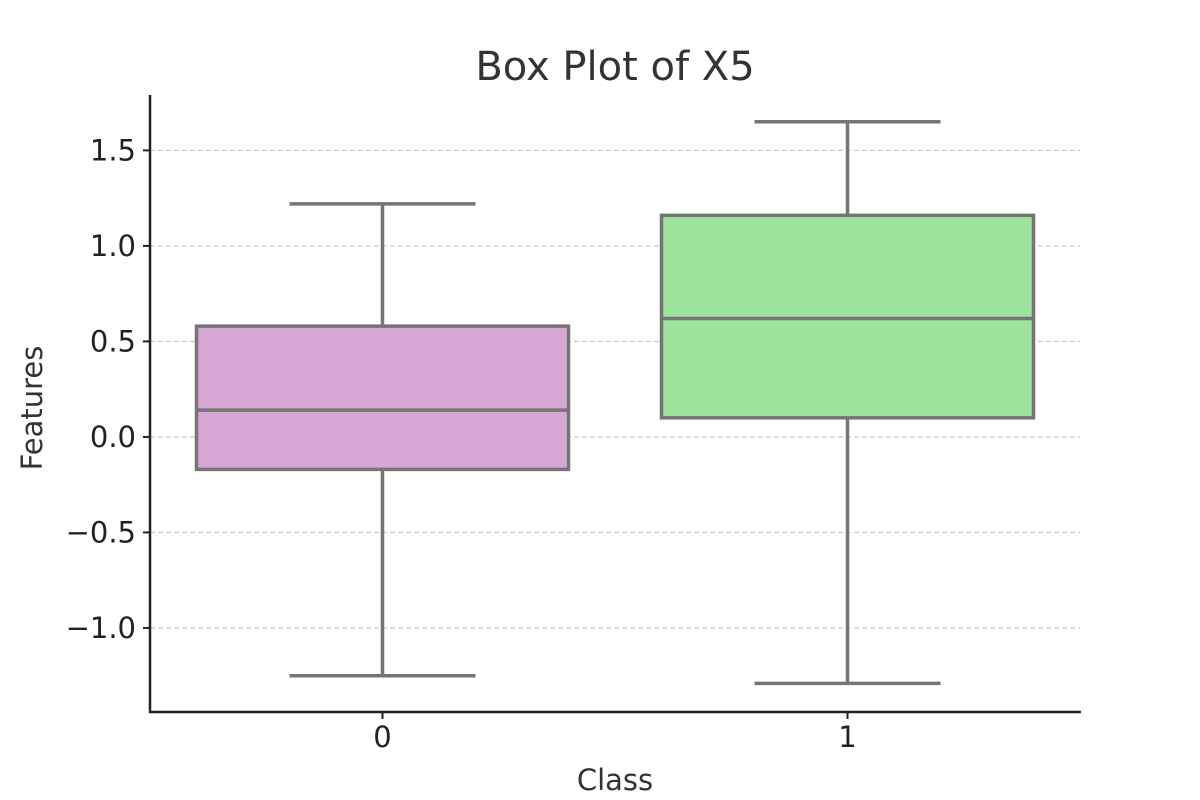 The height and width of the screenshot is (800, 1200). What do you see at coordinates (113, 246) in the screenshot?
I see `y-tick-label: 1.0` at bounding box center [113, 246].